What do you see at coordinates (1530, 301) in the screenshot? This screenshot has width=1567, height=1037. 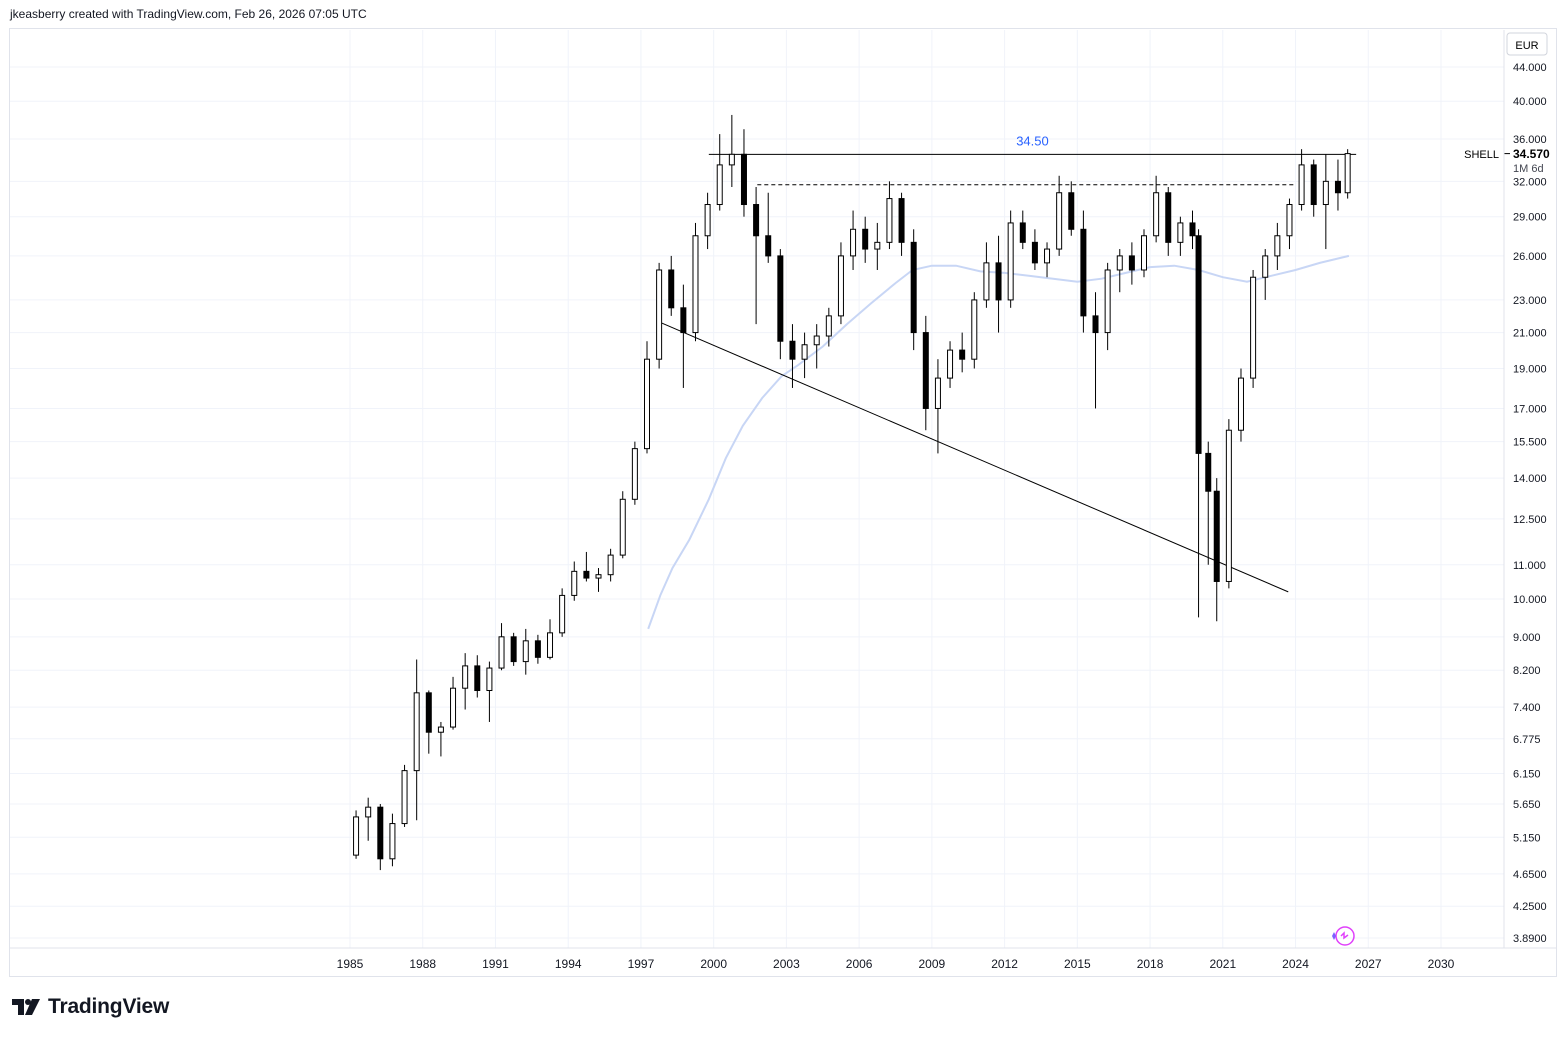 I see `y-tick-label: 23.000` at bounding box center [1530, 301].